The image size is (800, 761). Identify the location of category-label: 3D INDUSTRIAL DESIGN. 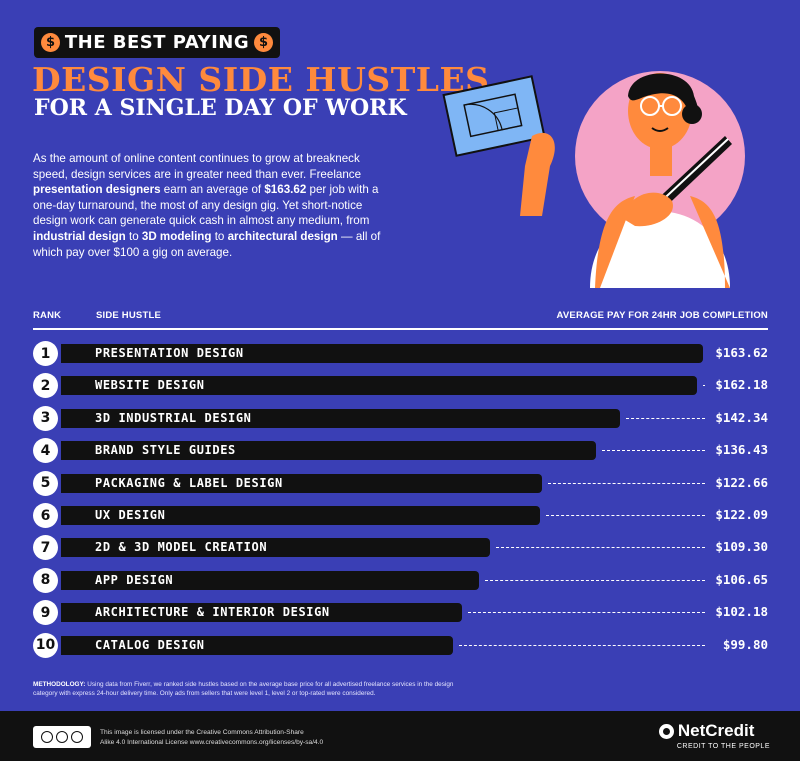
(173, 417).